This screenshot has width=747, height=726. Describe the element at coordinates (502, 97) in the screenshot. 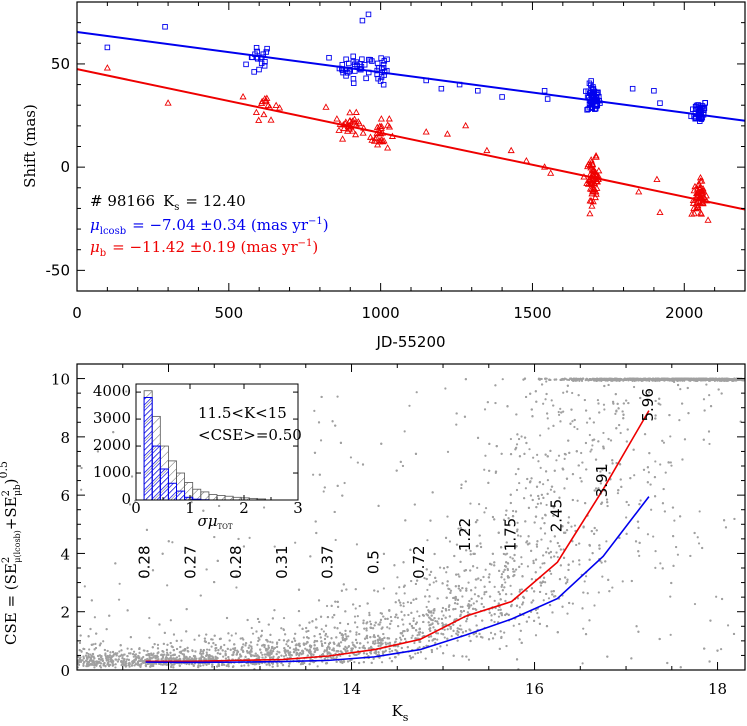

I see `mul-epoch-point` at that location.